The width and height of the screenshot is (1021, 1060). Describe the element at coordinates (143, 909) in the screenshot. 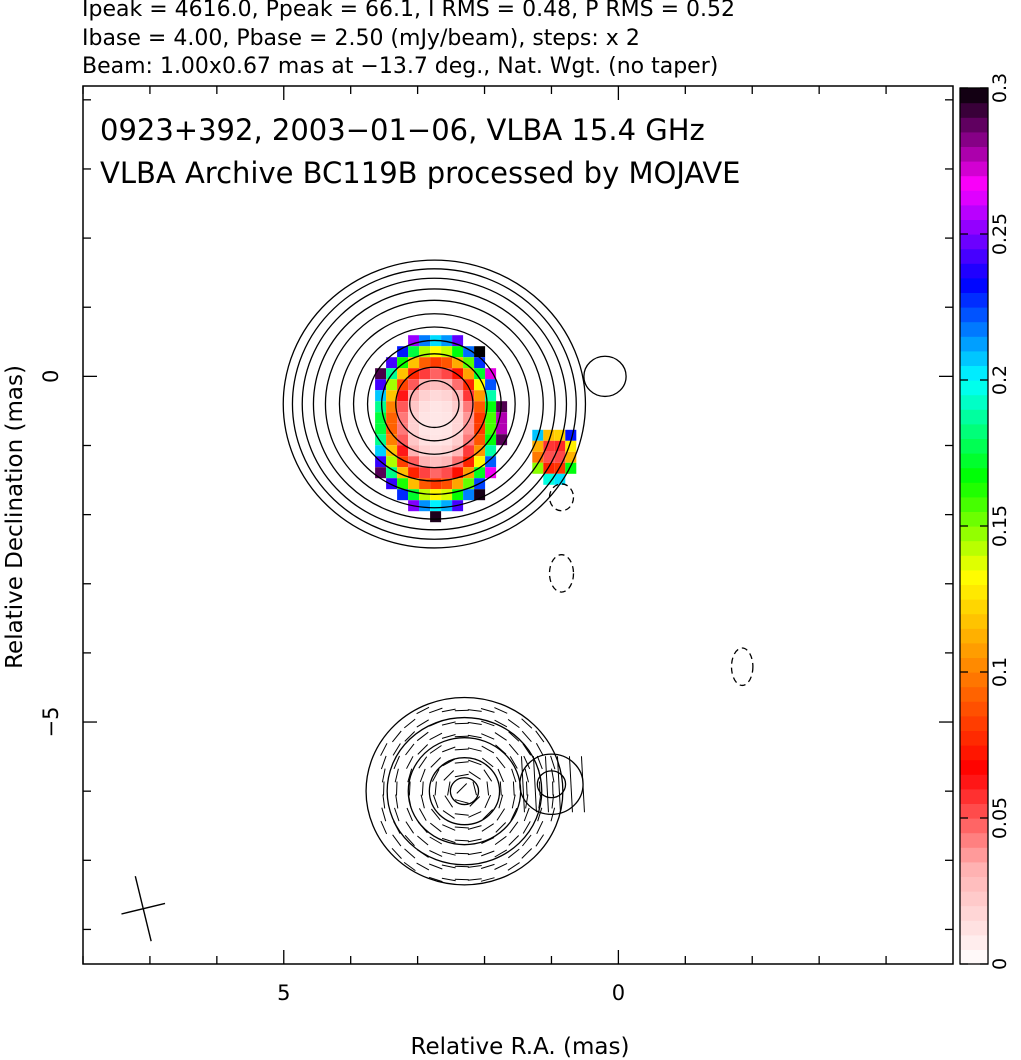

I see `beam-marker` at that location.